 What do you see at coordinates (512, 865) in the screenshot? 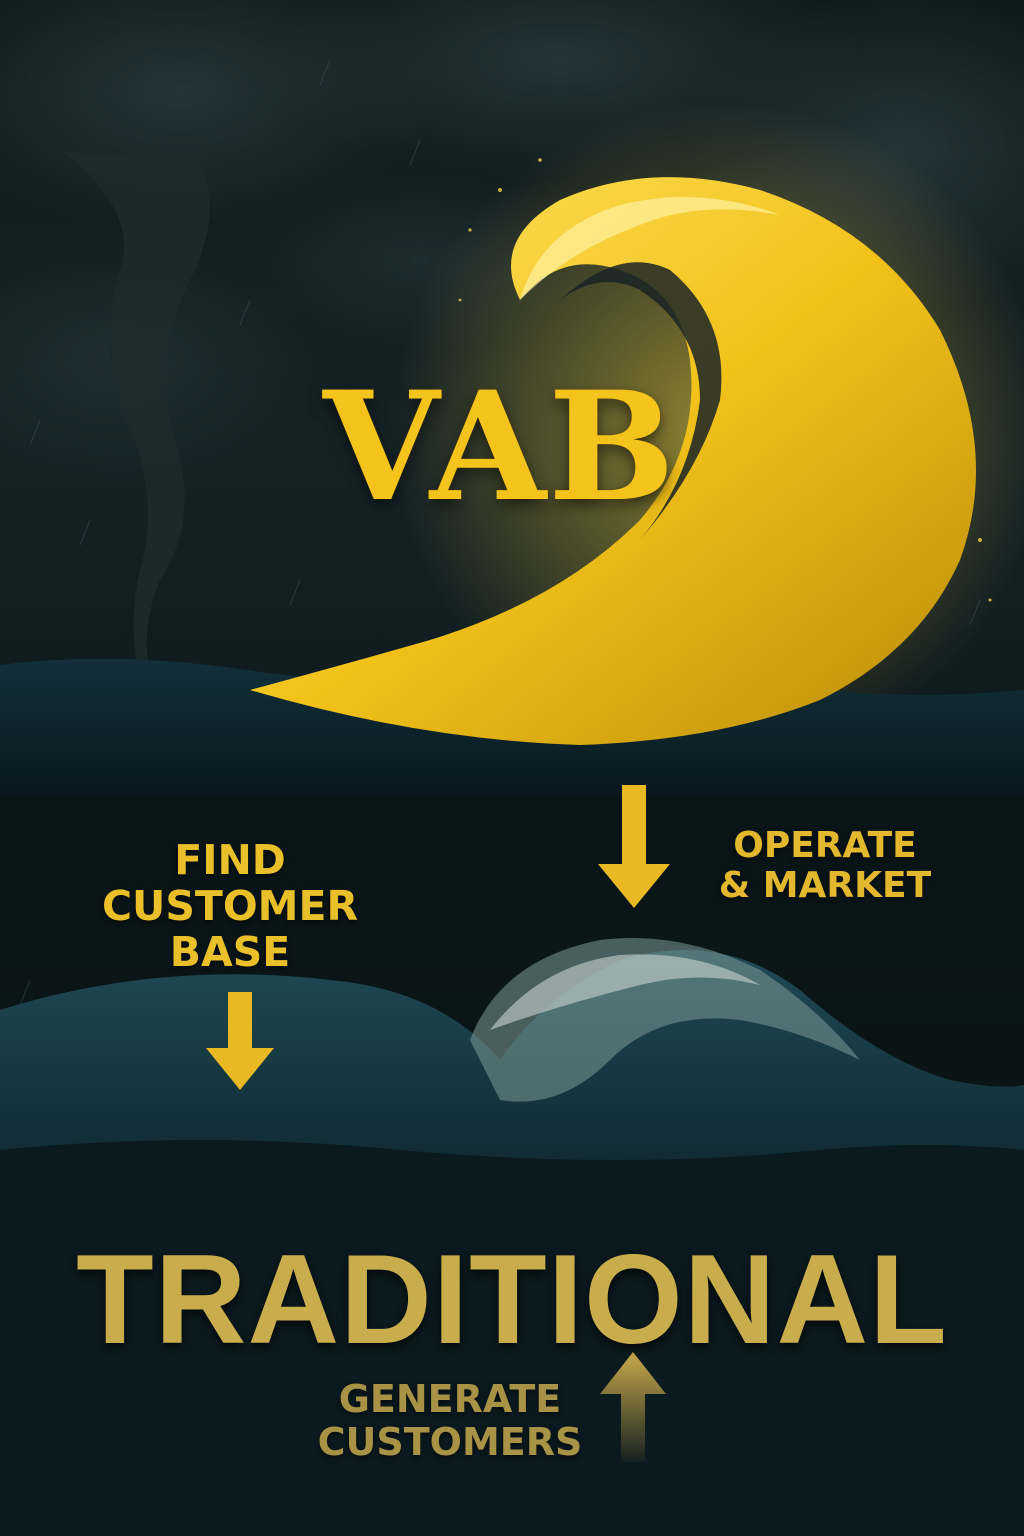
I see `dark-band` at bounding box center [512, 865].